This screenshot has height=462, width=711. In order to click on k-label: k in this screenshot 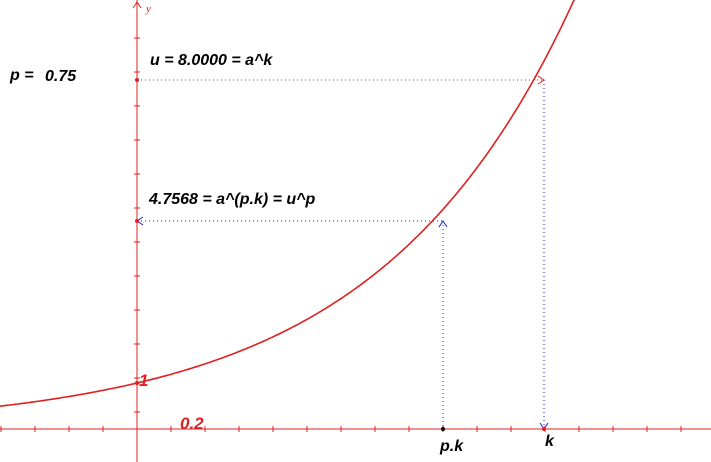, I will do `click(550, 441)`.